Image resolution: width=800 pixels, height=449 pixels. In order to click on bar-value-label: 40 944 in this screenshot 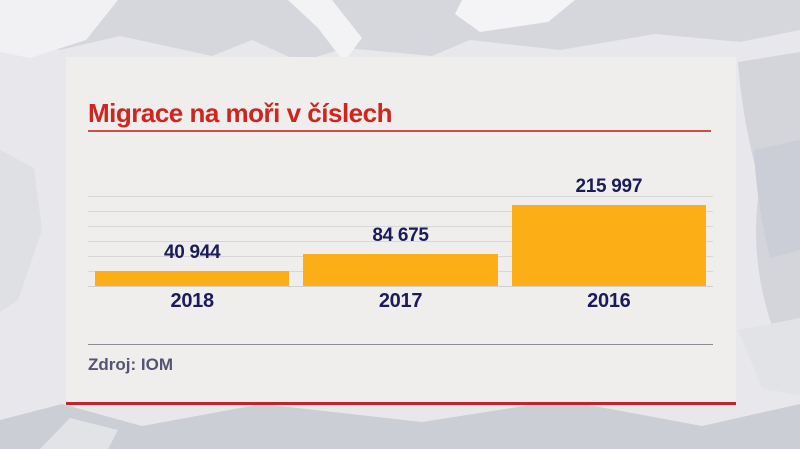, I will do `click(192, 252)`.